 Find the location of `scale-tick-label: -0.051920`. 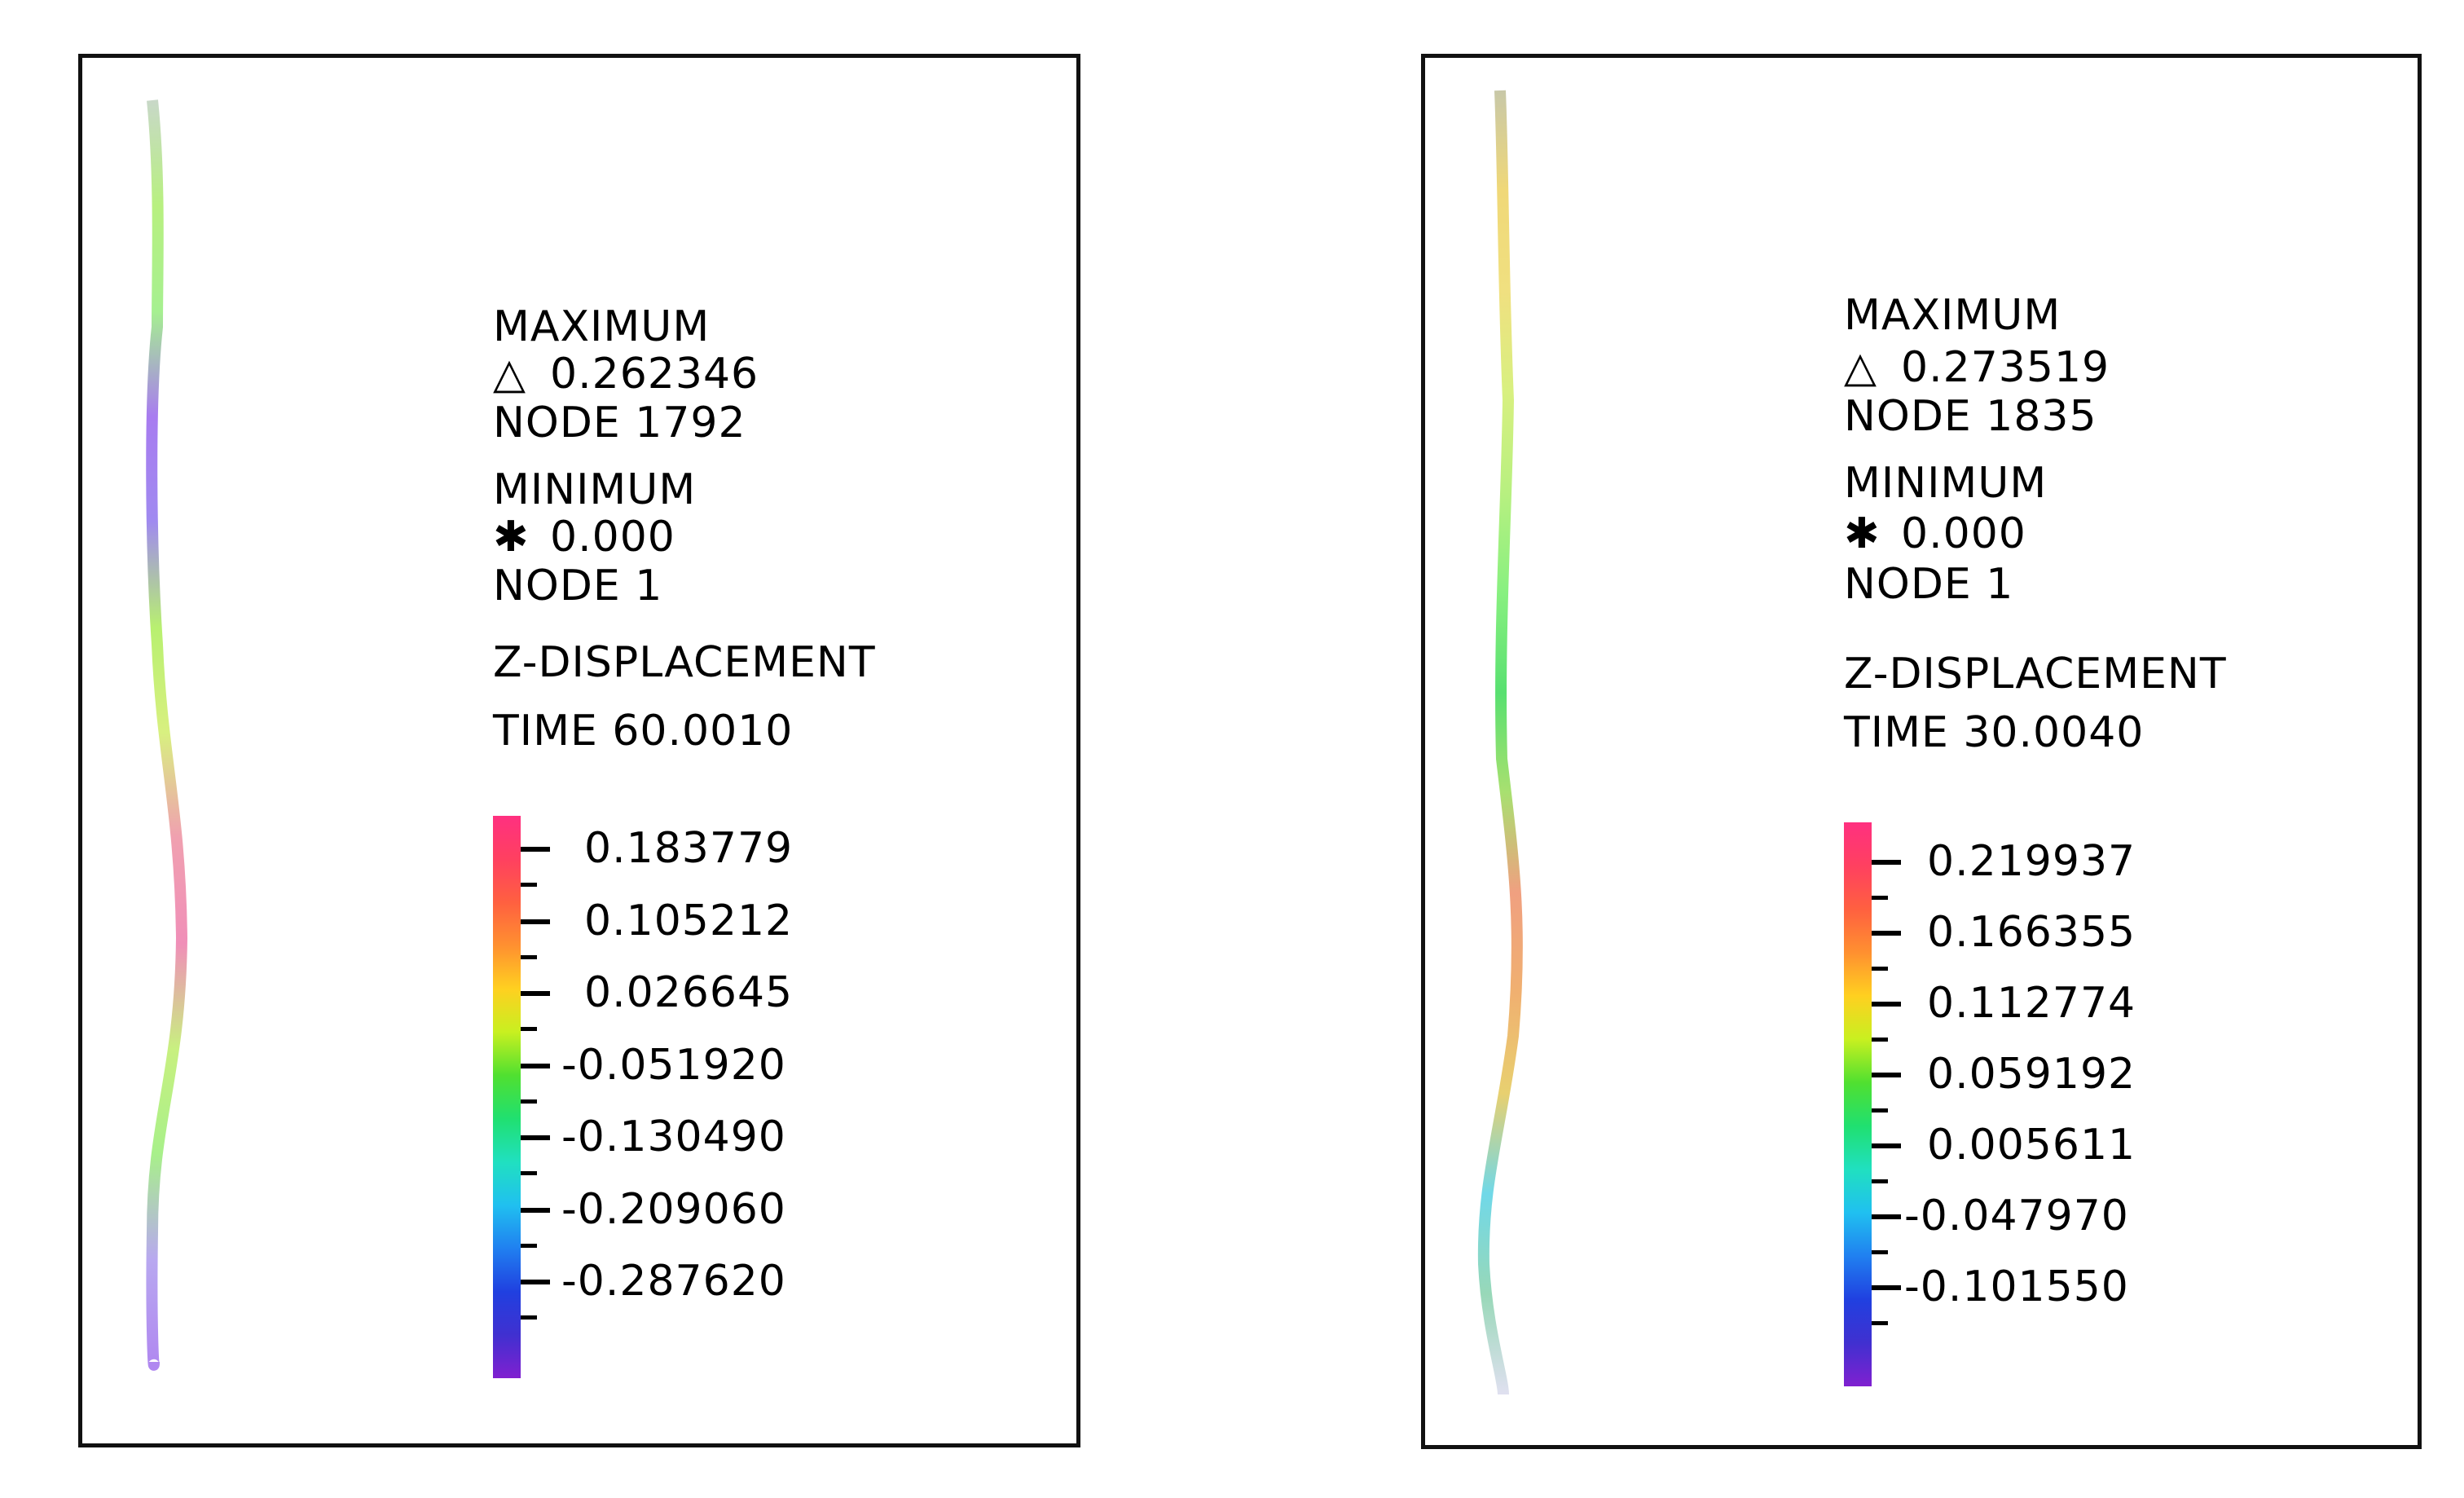

scale-tick-label: -0.051920 is located at coordinates (673, 1065).